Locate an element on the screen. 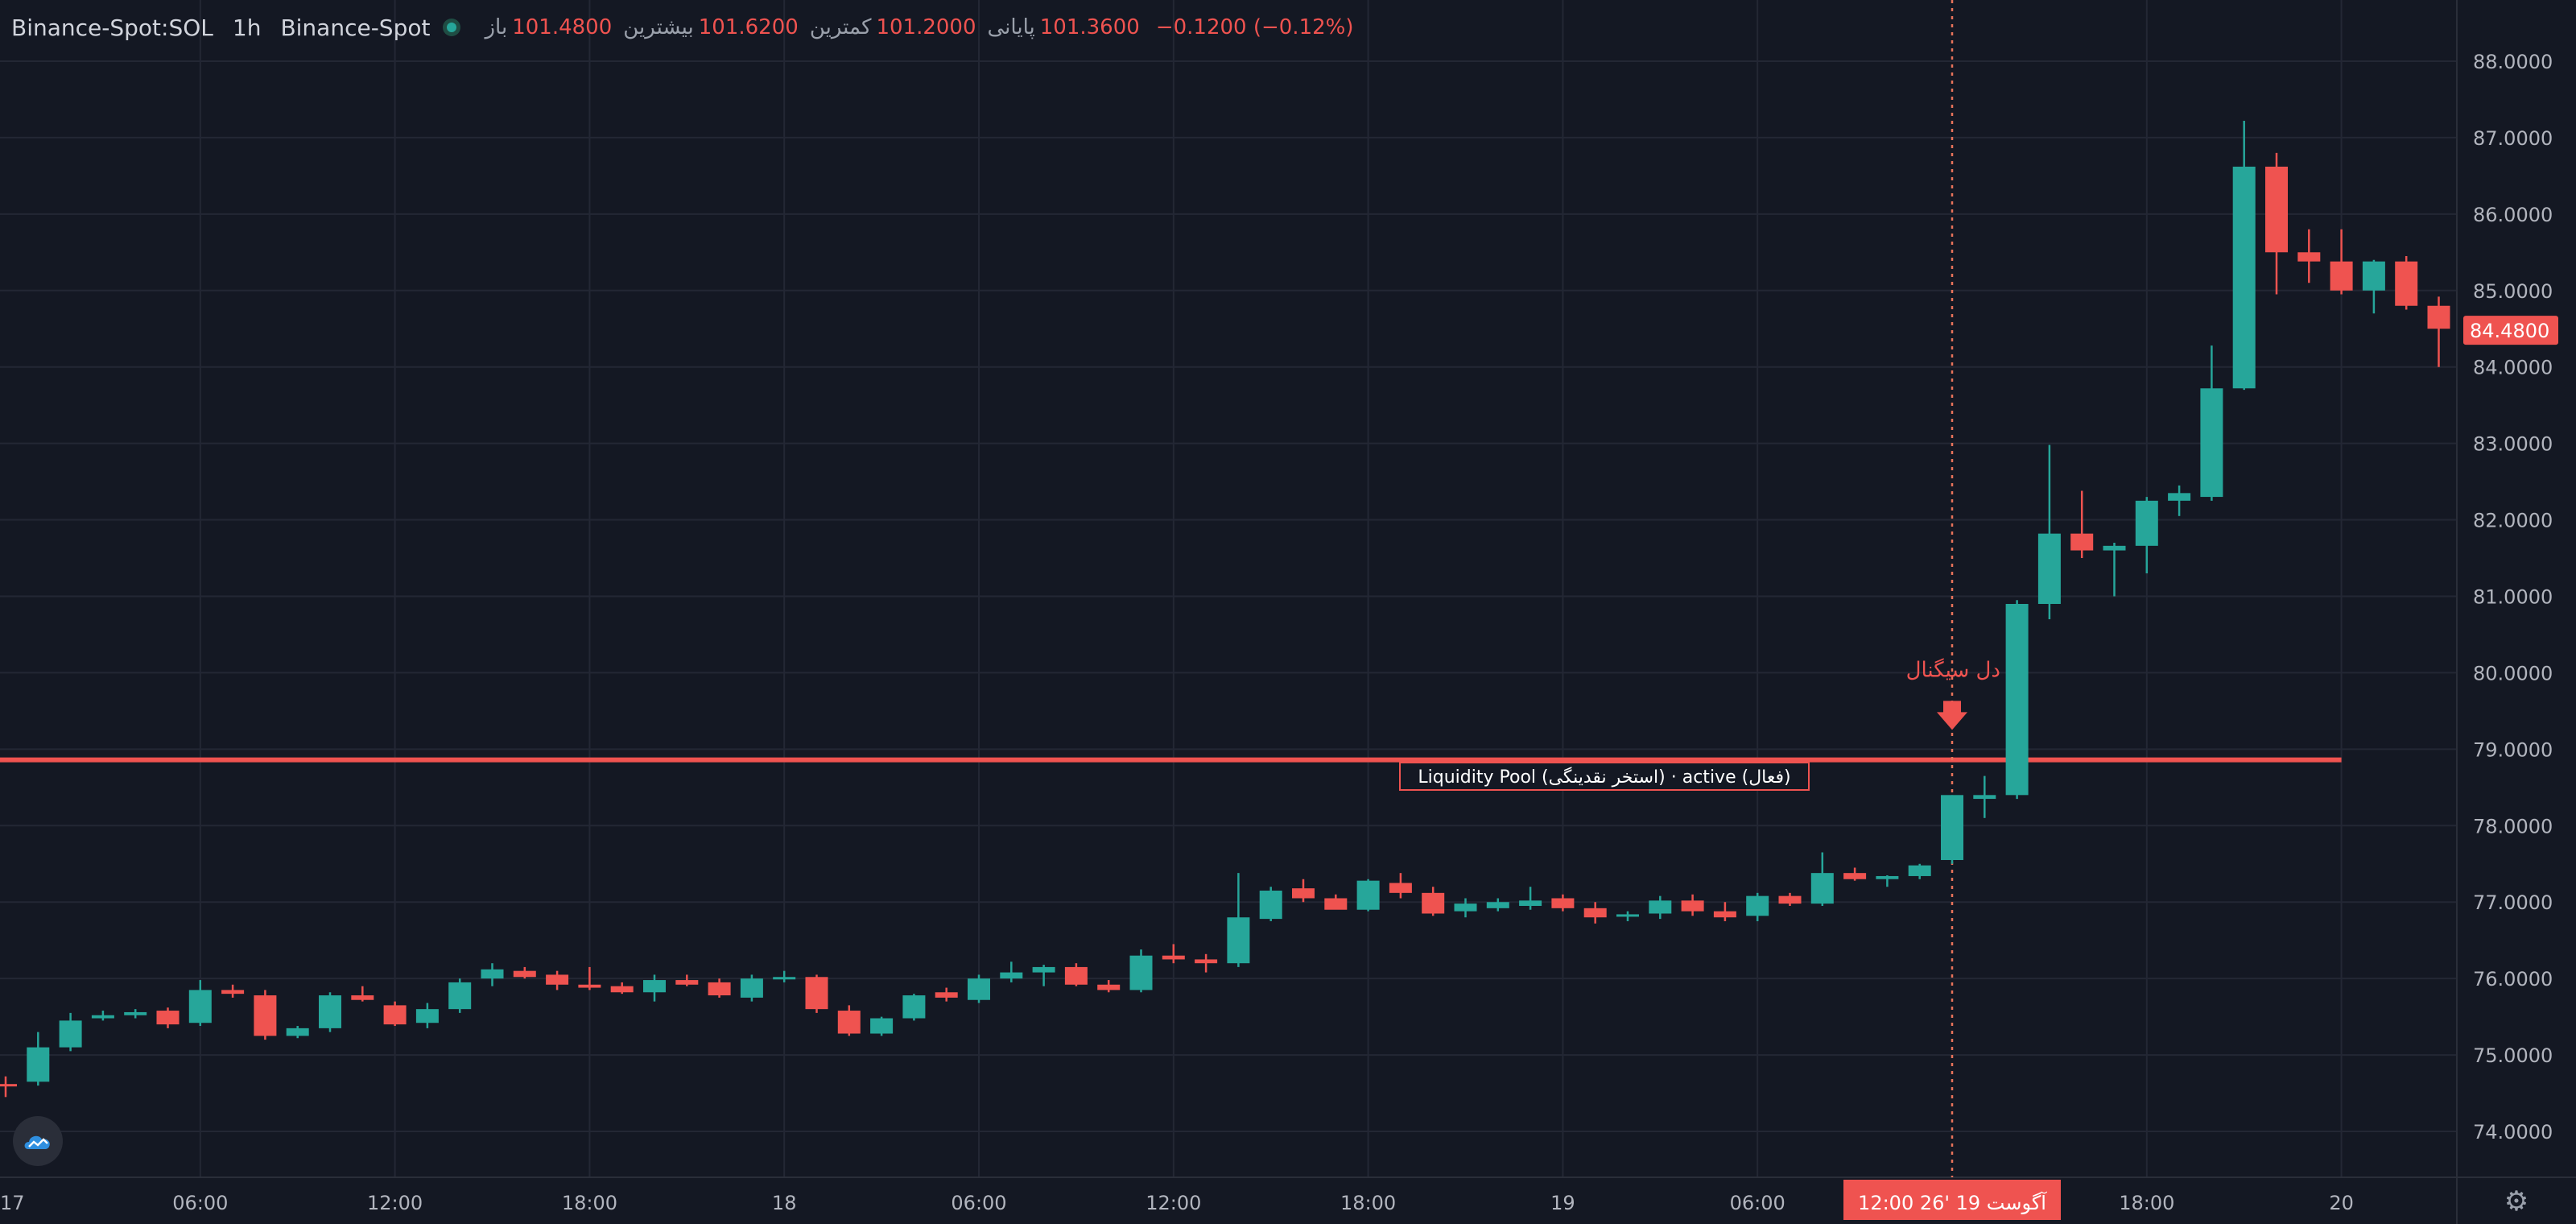 The width and height of the screenshot is (2576, 1224). exchange-label: Binance-Spot is located at coordinates (355, 27).